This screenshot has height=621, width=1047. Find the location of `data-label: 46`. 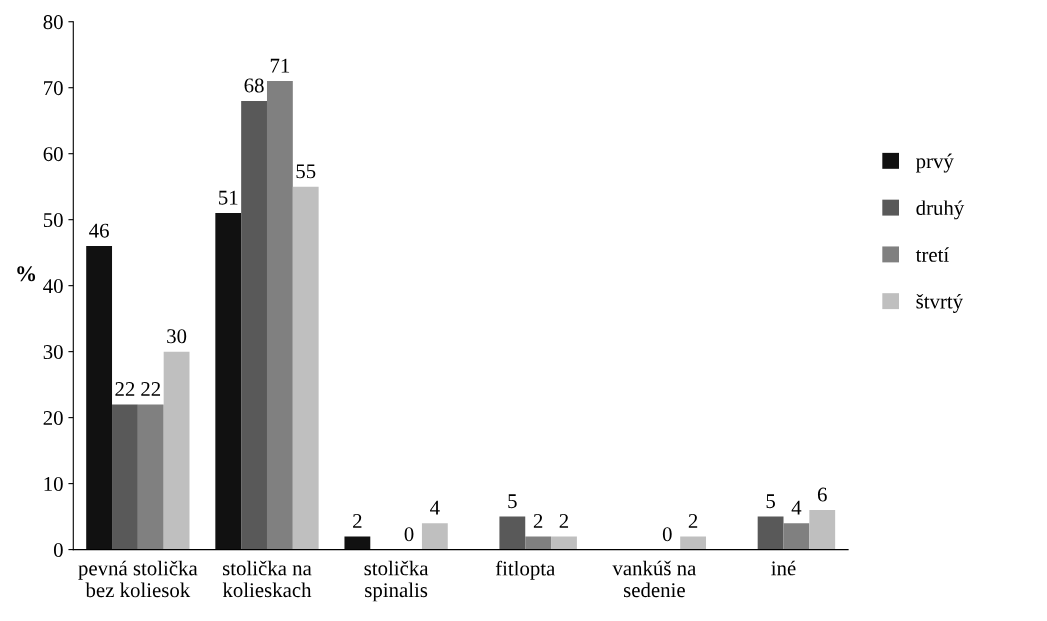

data-label: 46 is located at coordinates (99, 230).